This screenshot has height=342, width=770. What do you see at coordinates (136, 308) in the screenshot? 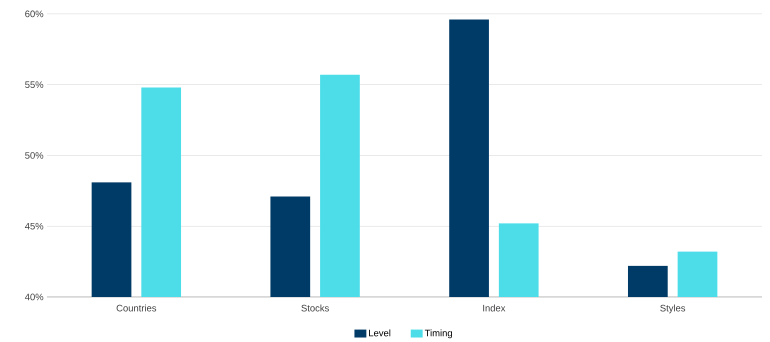
I see `x-tick-label: Countries` at bounding box center [136, 308].